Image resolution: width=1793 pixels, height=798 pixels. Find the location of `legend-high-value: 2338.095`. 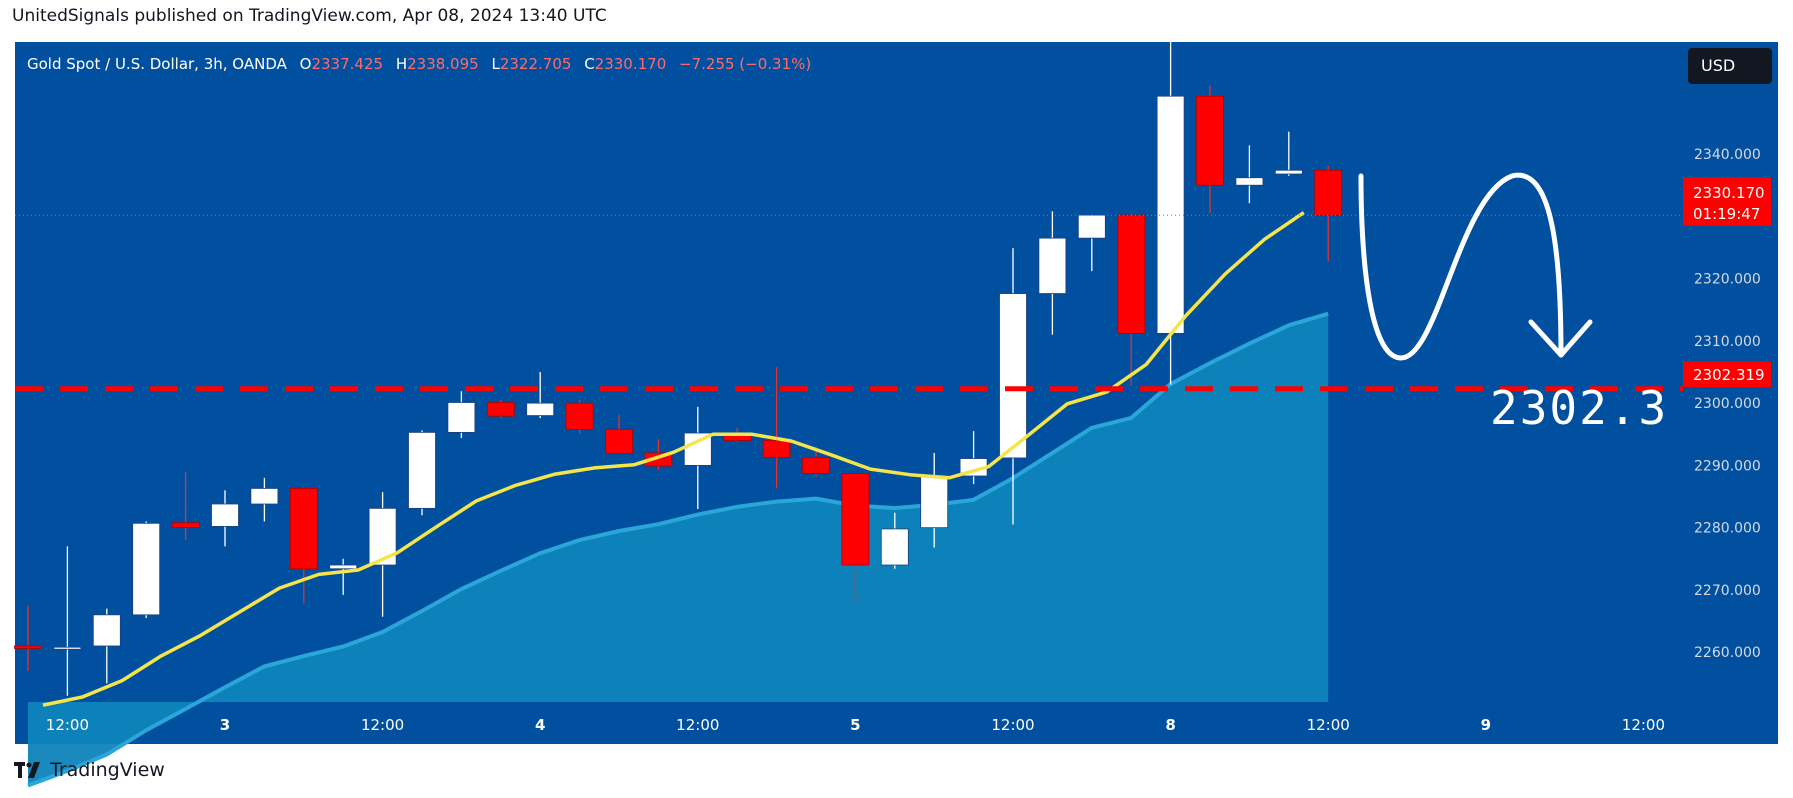

legend-high-value: 2338.095 is located at coordinates (443, 64).